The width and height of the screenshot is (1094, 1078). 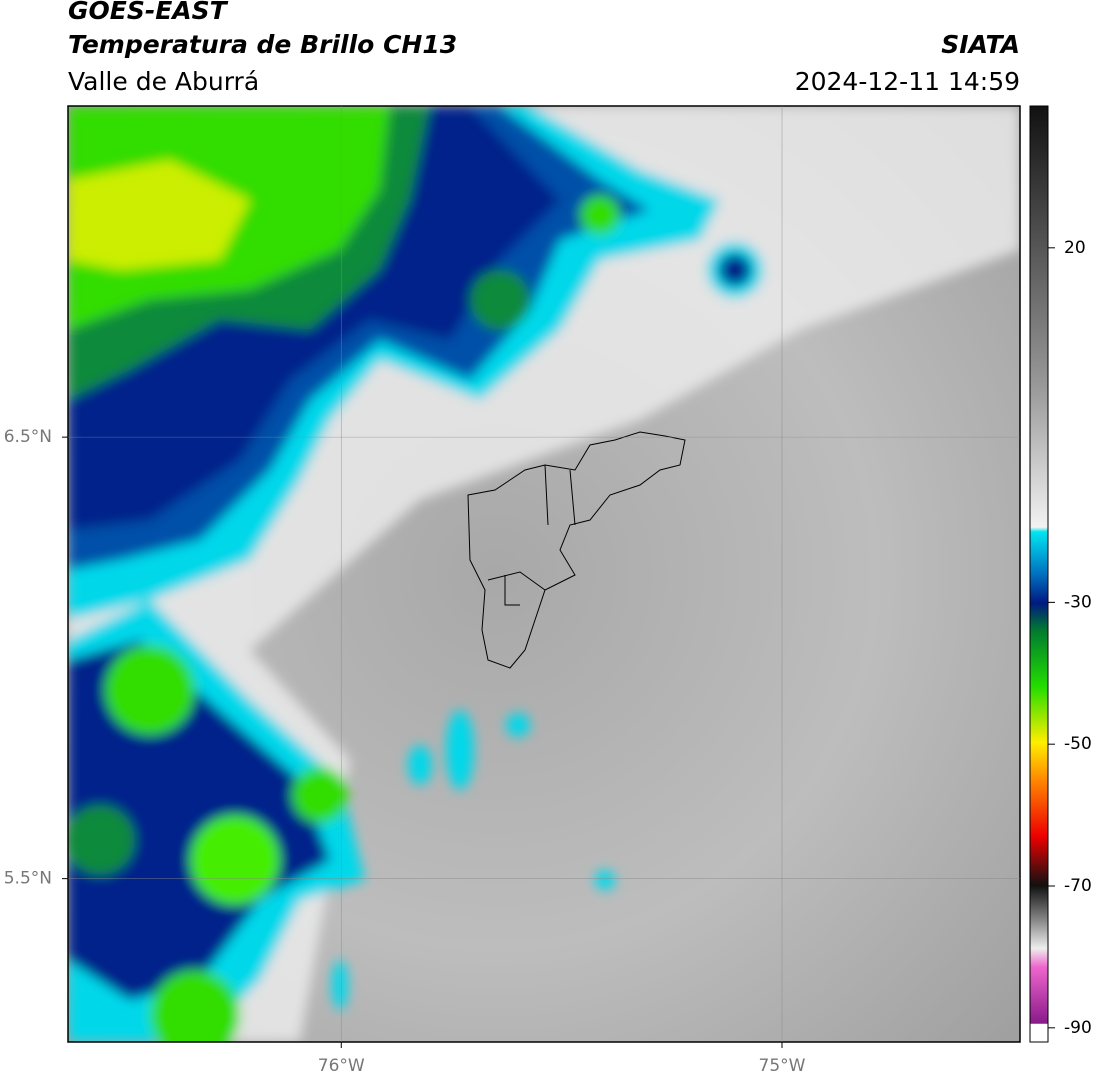 I want to click on colorbar-tick-label: -90, so click(x=1078, y=1028).